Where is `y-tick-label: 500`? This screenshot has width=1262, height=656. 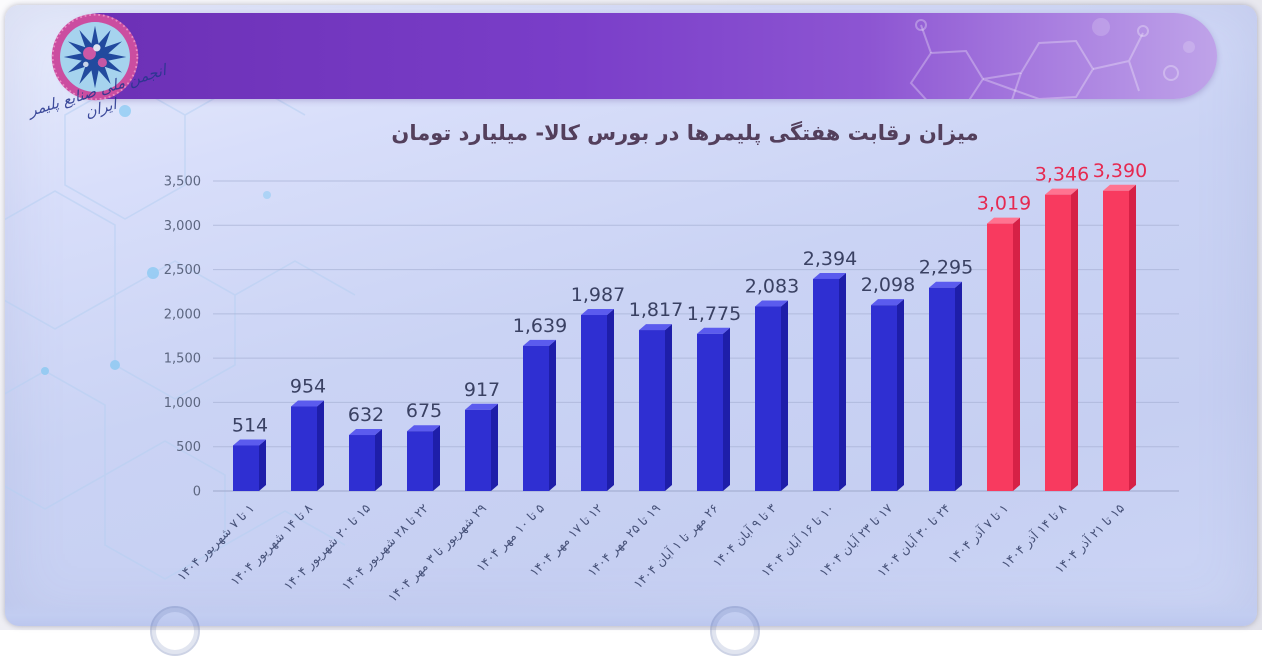
y-tick-label: 500 is located at coordinates (188, 447).